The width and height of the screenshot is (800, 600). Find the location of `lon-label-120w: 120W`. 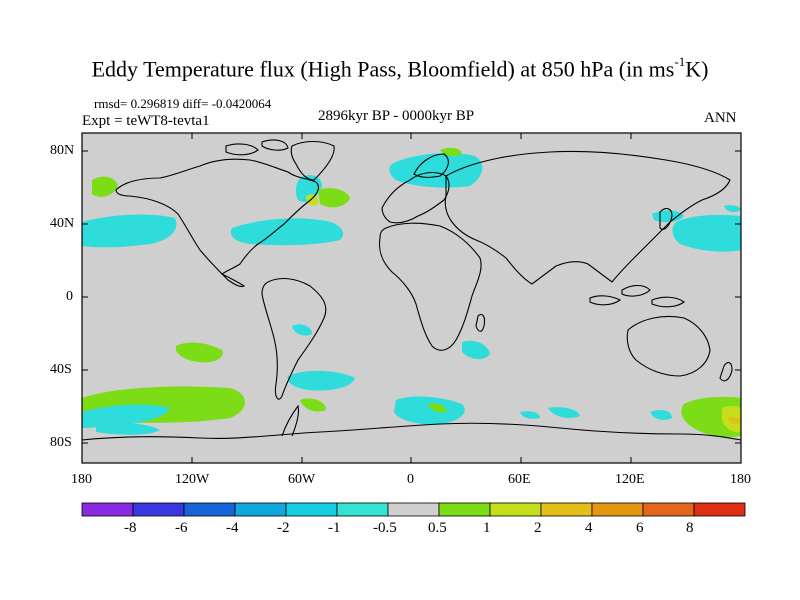

lon-label-120w: 120W is located at coordinates (192, 479).